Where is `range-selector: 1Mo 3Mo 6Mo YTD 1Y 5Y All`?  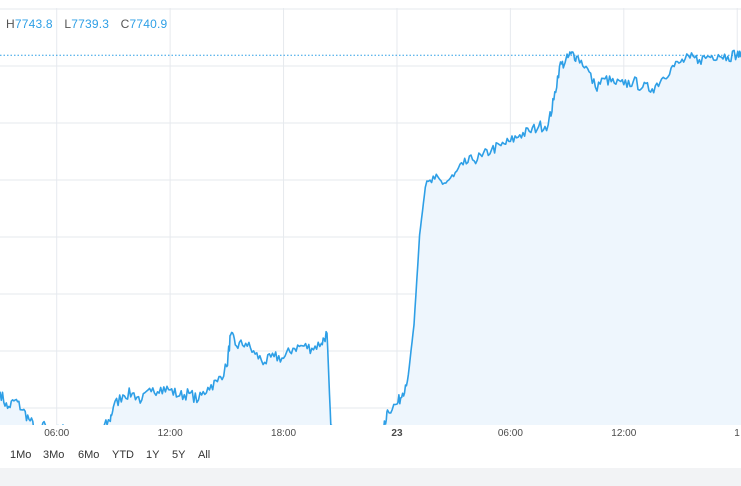
range-selector: 1Mo 3Mo 6Mo YTD 1Y 5Y All is located at coordinates (370, 456).